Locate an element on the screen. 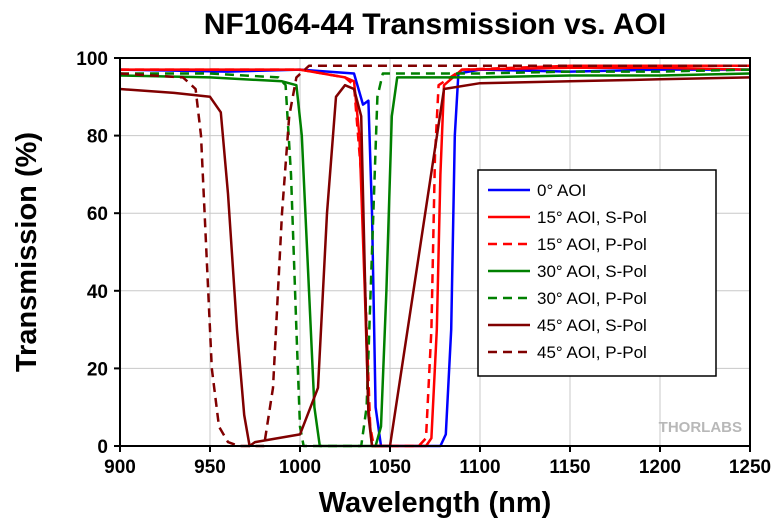 The image size is (780, 527). x-tick-label: 1200 is located at coordinates (660, 467).